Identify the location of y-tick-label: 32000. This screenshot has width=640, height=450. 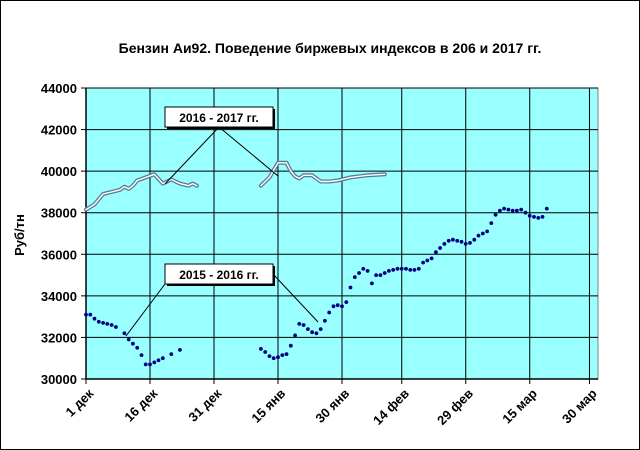
(59, 337).